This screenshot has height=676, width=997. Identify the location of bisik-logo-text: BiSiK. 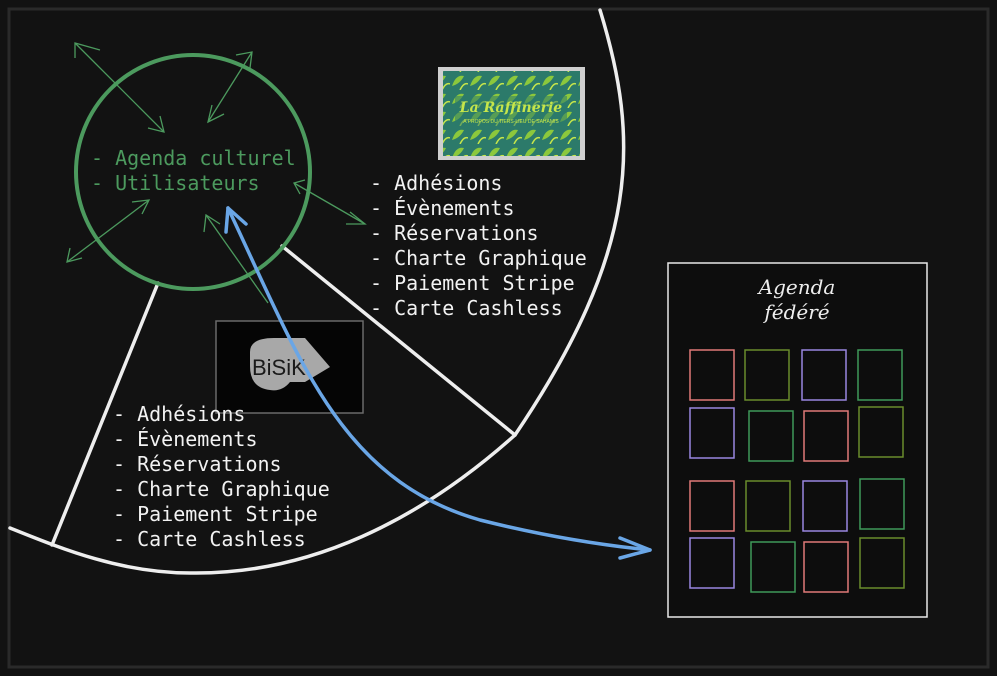
(279, 367).